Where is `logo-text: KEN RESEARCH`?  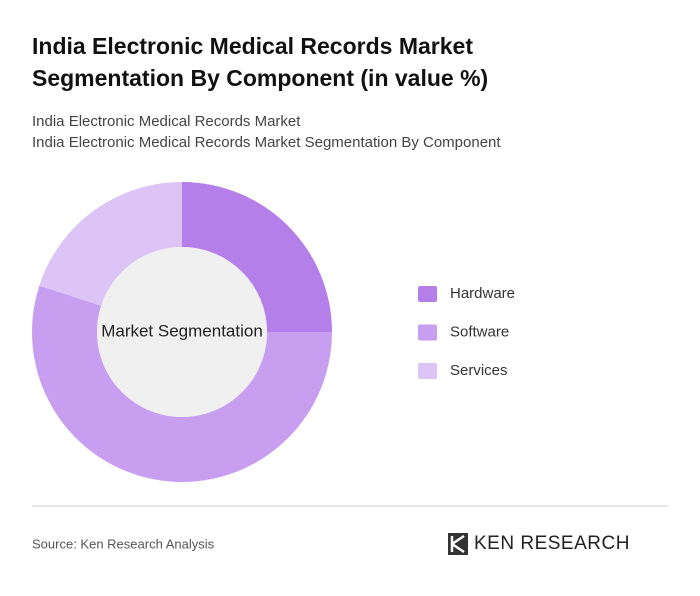
logo-text: KEN RESEARCH is located at coordinates (552, 543).